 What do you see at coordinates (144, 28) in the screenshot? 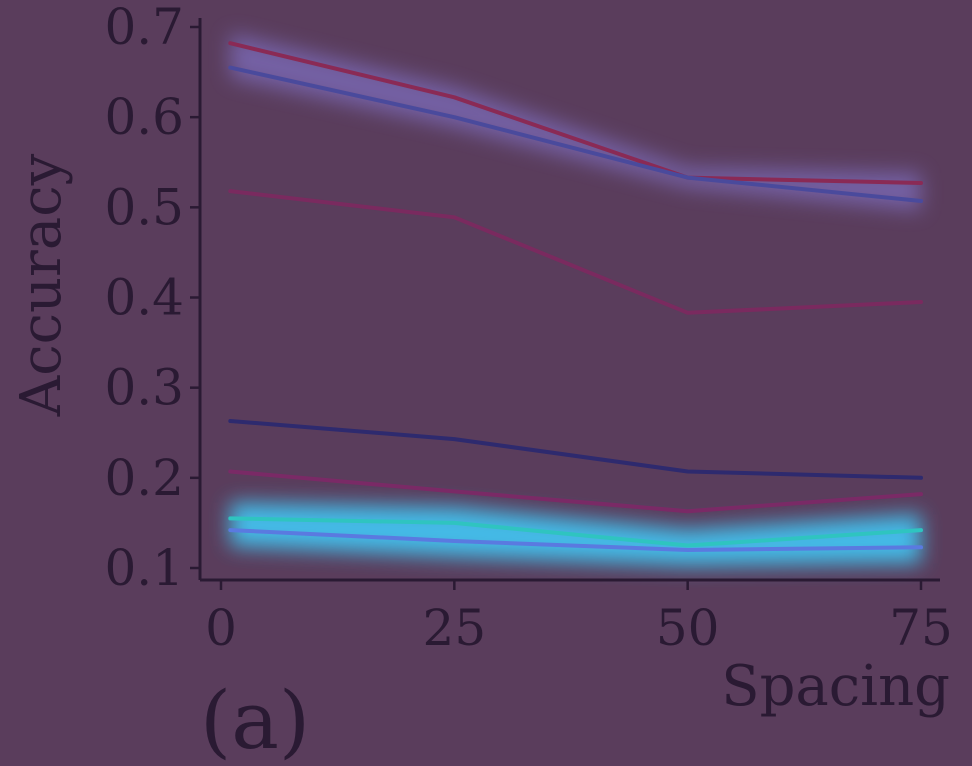
I see `y-tick-label: 0.7` at bounding box center [144, 28].